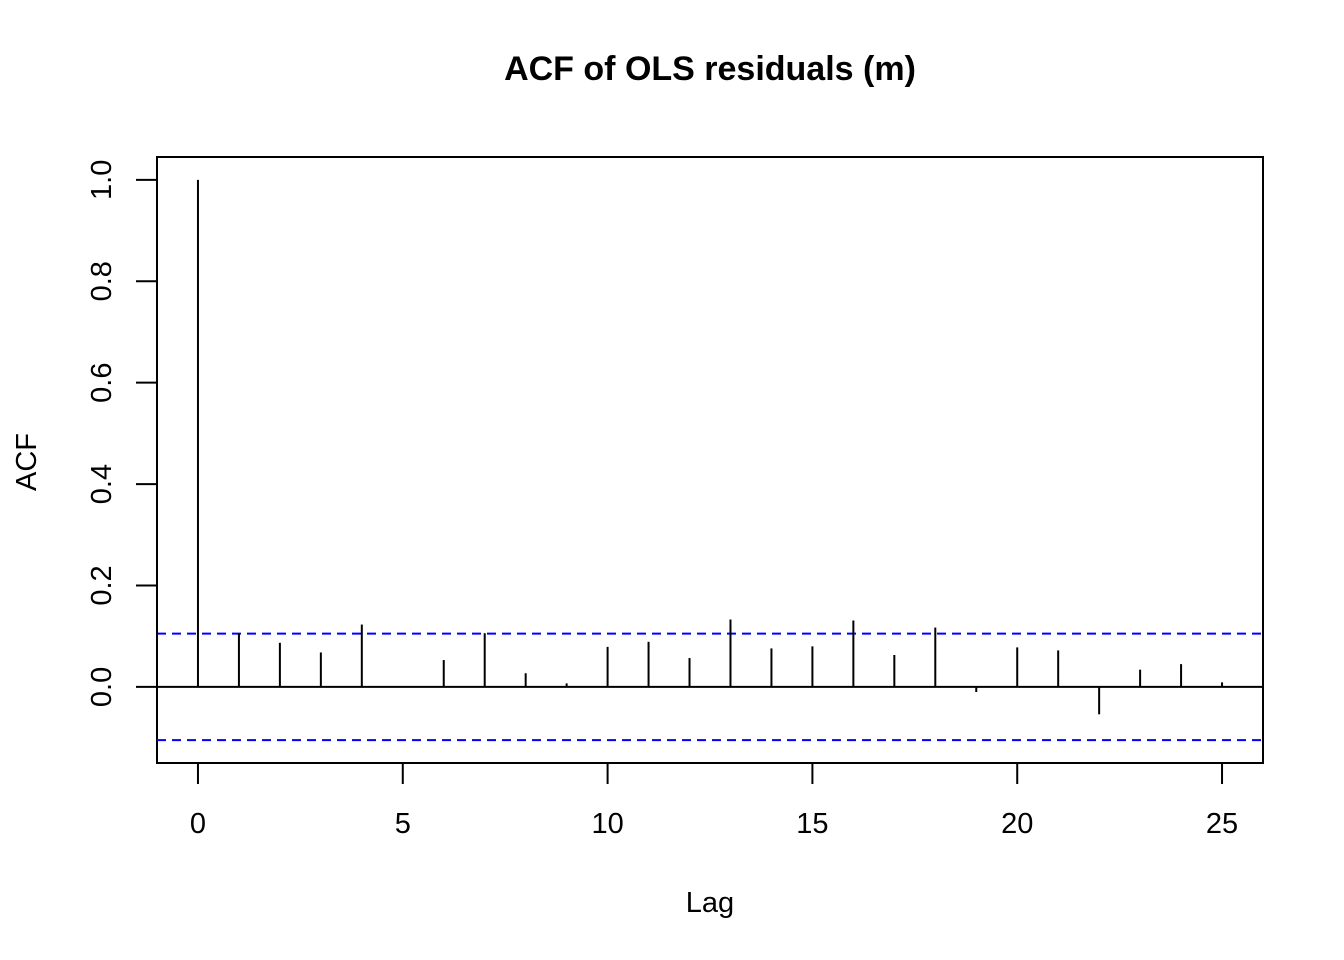 The width and height of the screenshot is (1344, 960). I want to click on x-tick-label: 10, so click(607, 824).